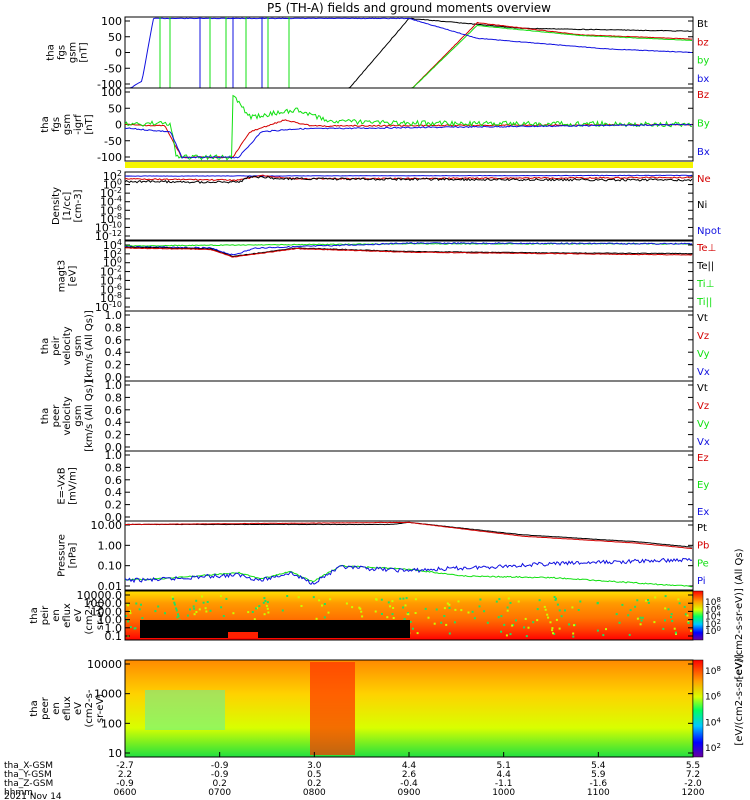  What do you see at coordinates (114, 410) in the screenshot?
I see `ytick-label: 0.6` at bounding box center [114, 410].